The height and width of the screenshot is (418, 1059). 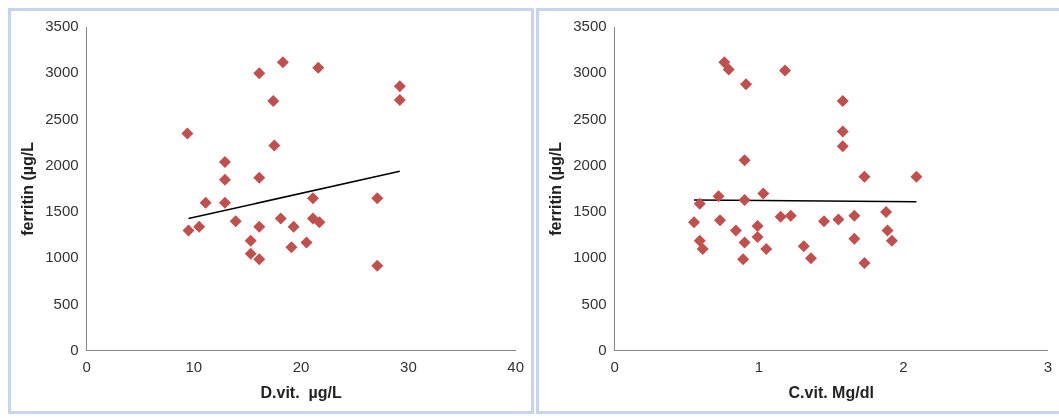 I want to click on x-tick-label: 20, so click(x=301, y=366).